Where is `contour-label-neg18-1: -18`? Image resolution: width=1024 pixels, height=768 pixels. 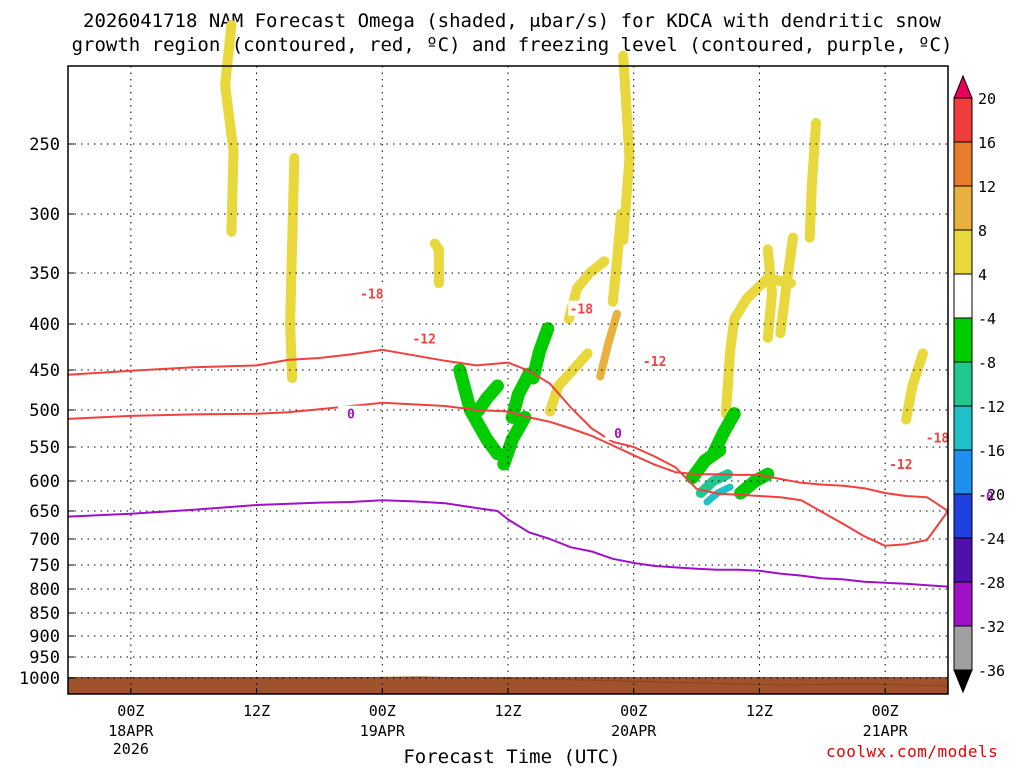
contour-label-neg18-1: -18 is located at coordinates (372, 294).